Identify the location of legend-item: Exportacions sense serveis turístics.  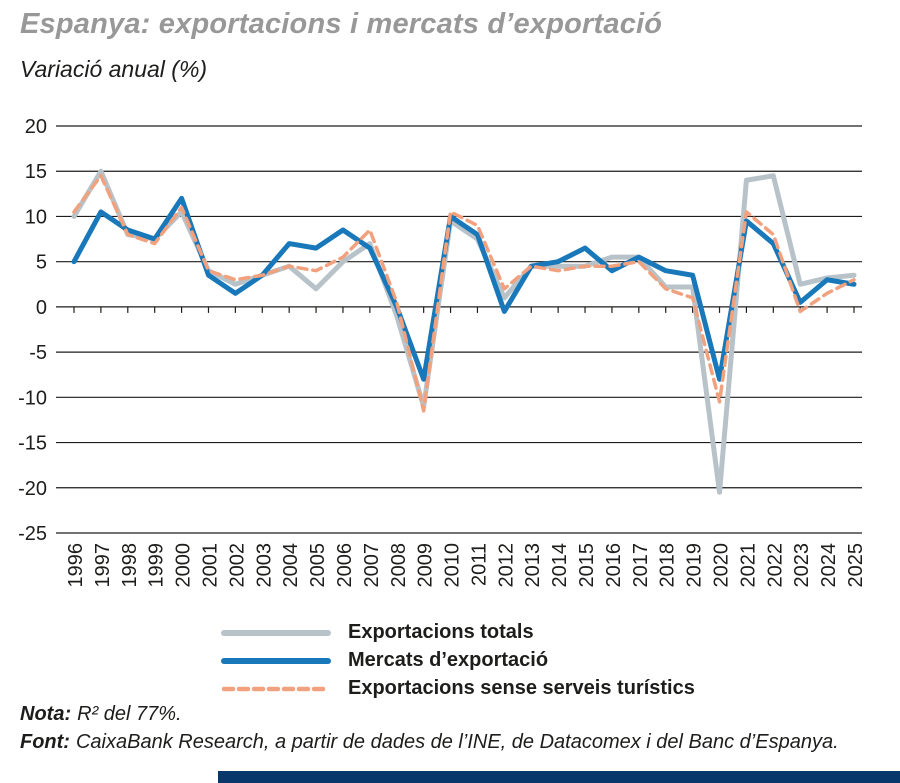
(457, 688).